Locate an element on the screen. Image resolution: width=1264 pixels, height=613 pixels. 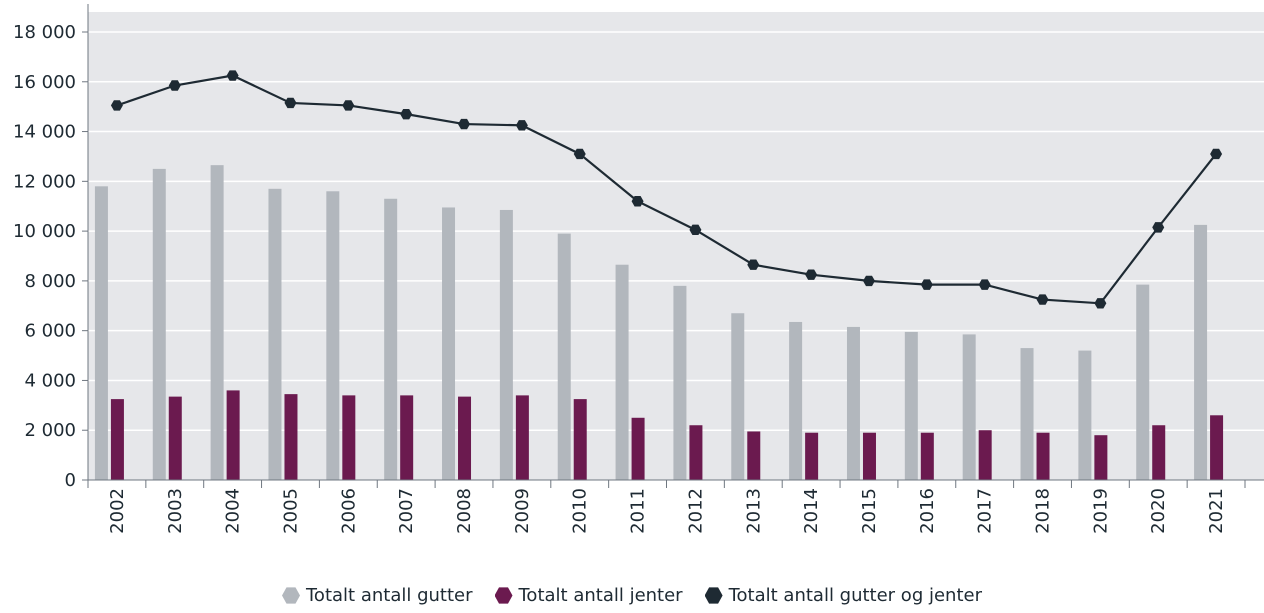
y-tick-label: 10 000 is located at coordinates (44, 231).